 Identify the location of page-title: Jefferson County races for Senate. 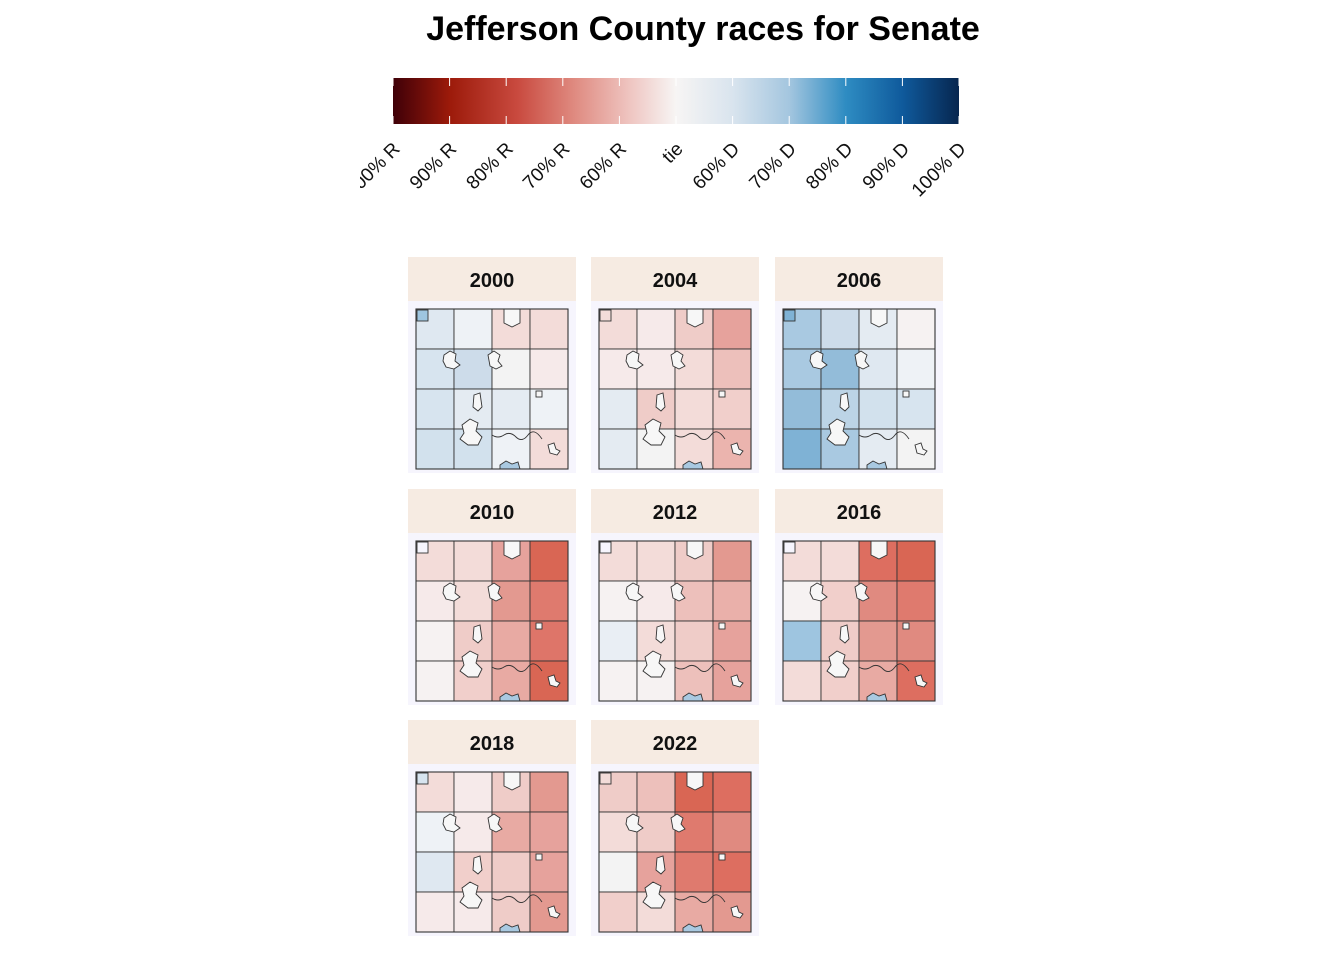
(703, 29).